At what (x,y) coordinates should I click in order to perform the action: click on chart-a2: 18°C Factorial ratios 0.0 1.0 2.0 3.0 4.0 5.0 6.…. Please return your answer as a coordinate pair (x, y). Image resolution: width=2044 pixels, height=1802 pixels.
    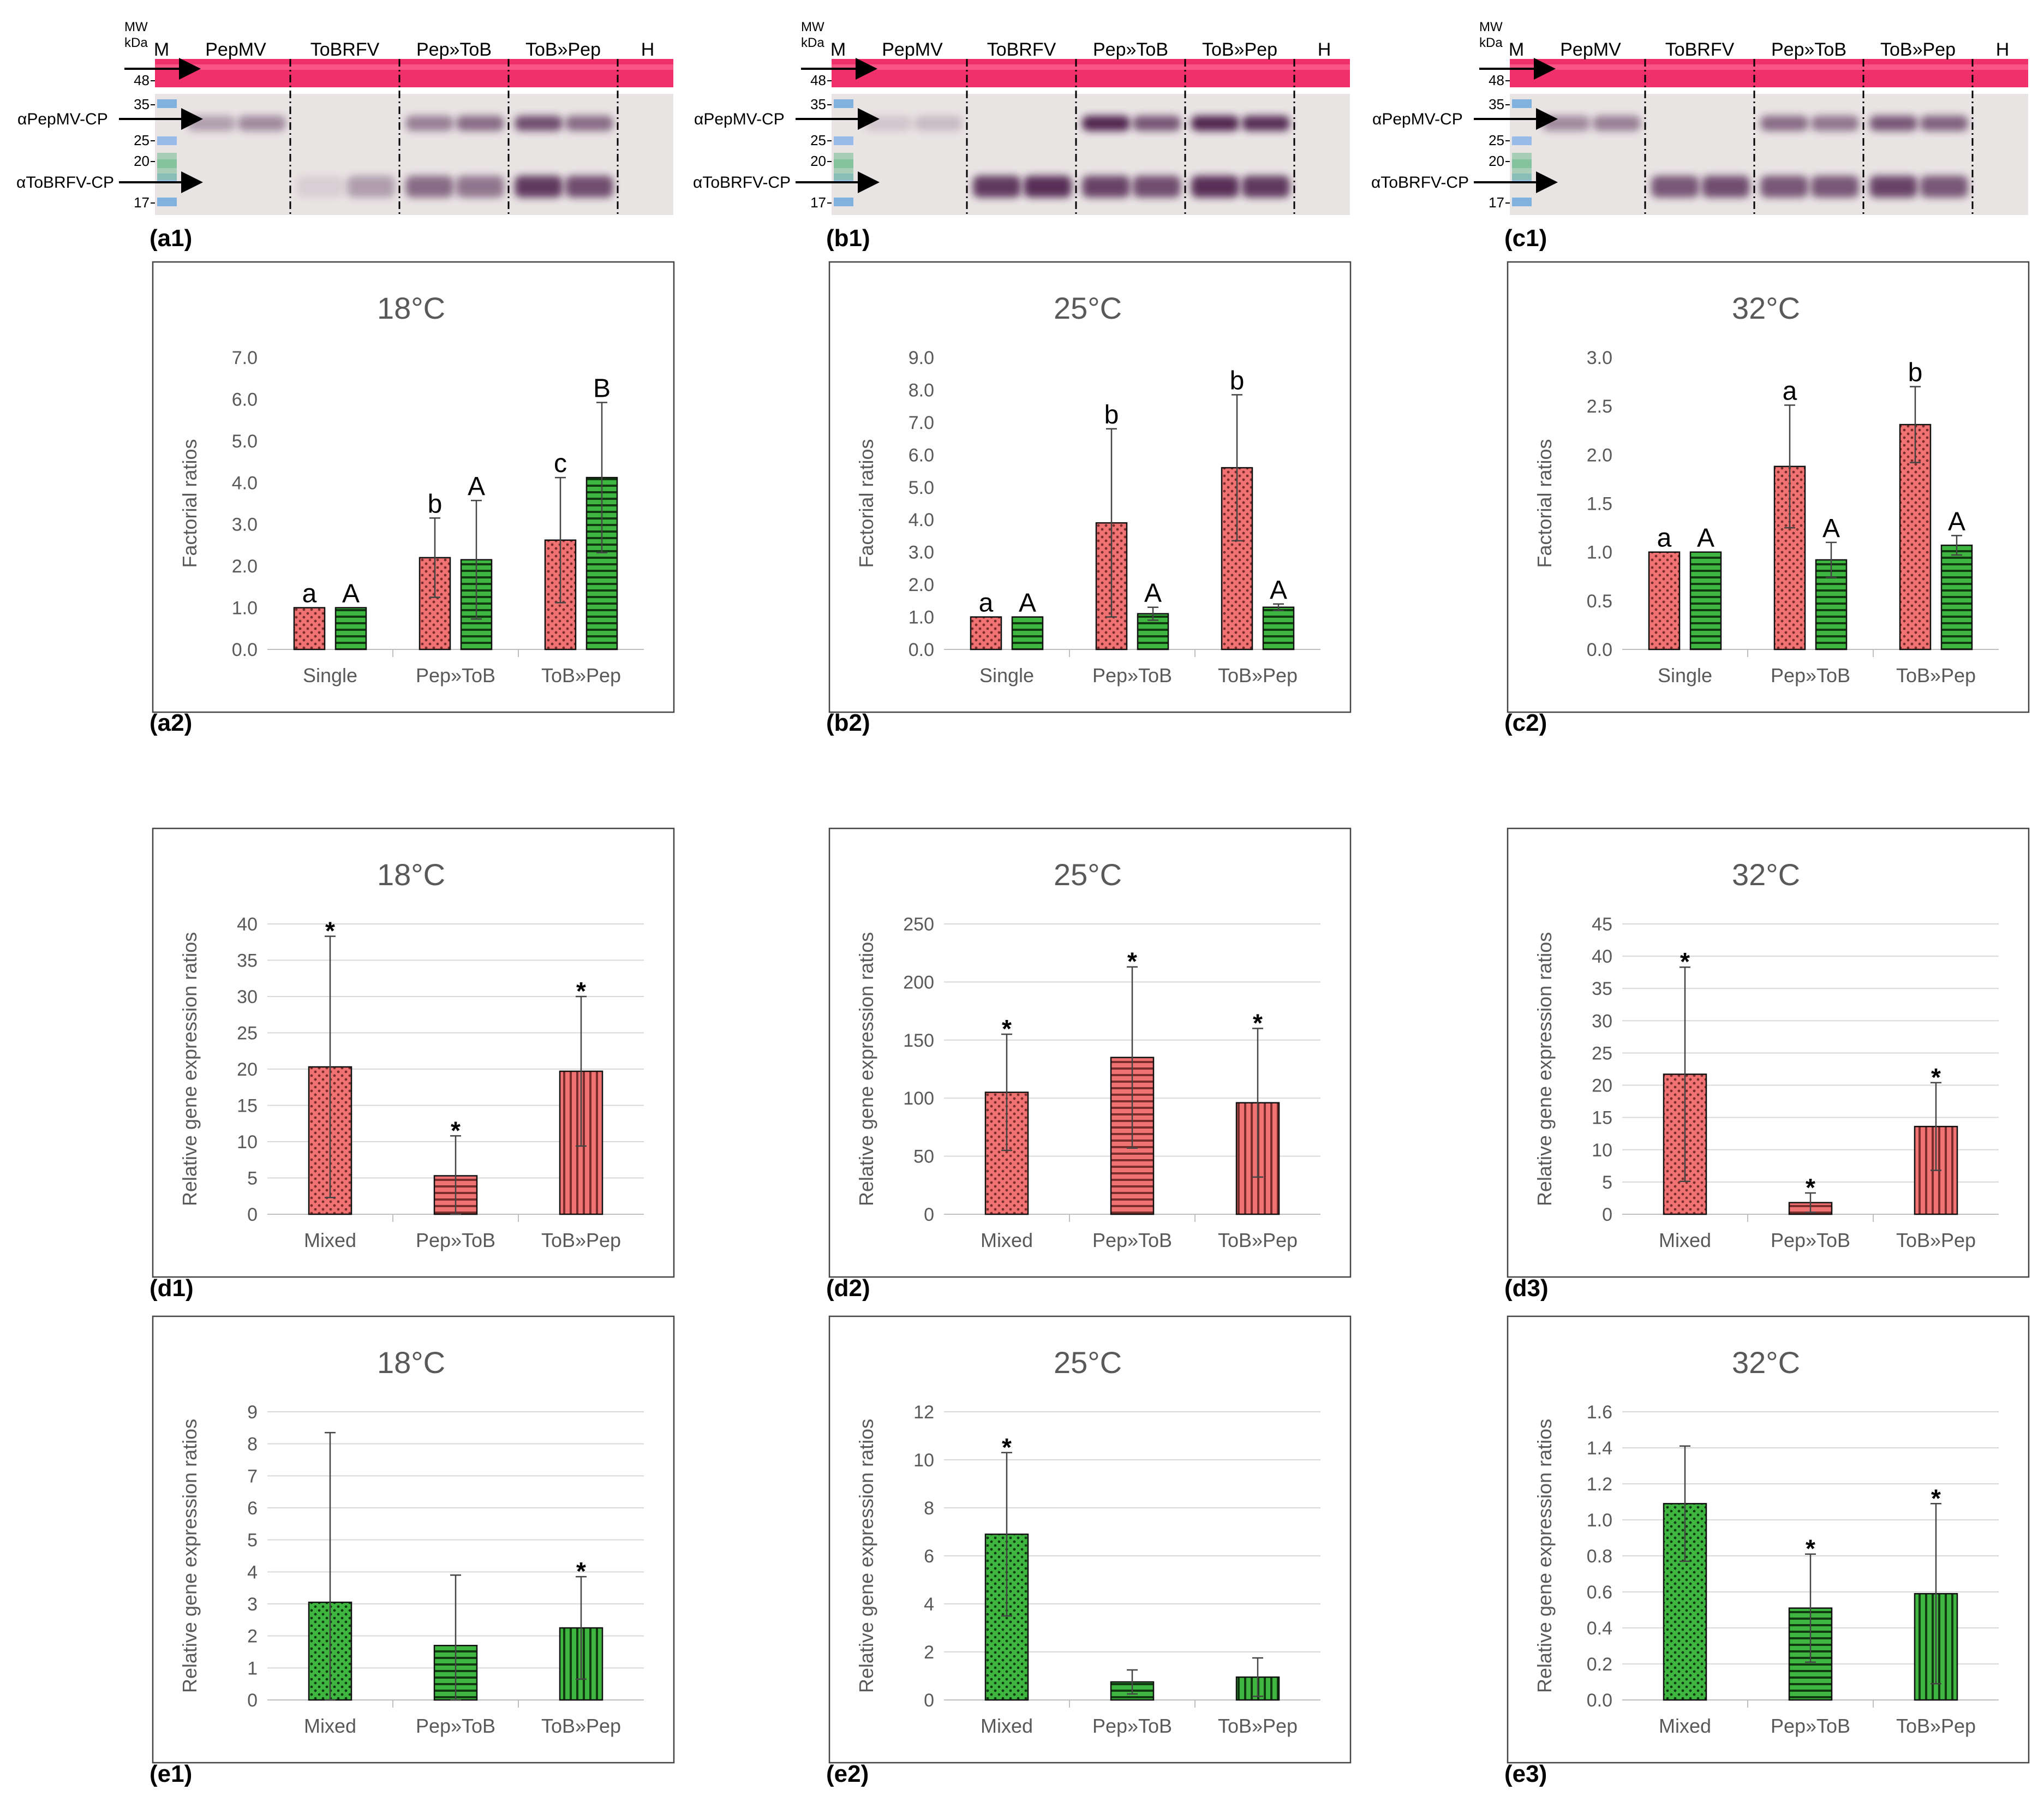
    Looking at the image, I should click on (413, 487).